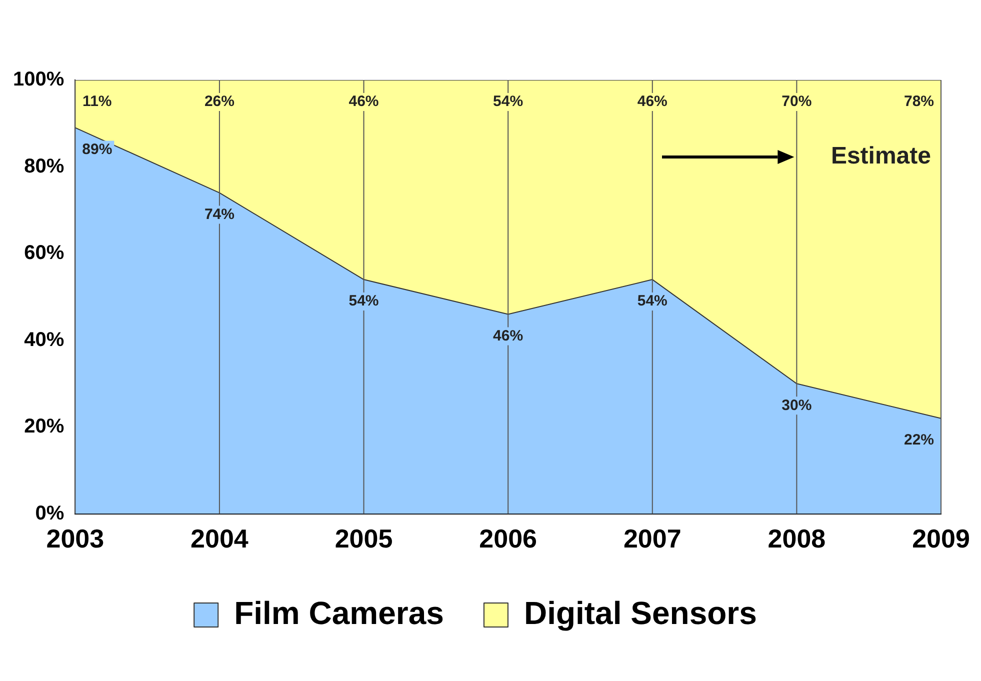 This screenshot has width=981, height=681. I want to click on data-label: 11%, so click(97, 101).